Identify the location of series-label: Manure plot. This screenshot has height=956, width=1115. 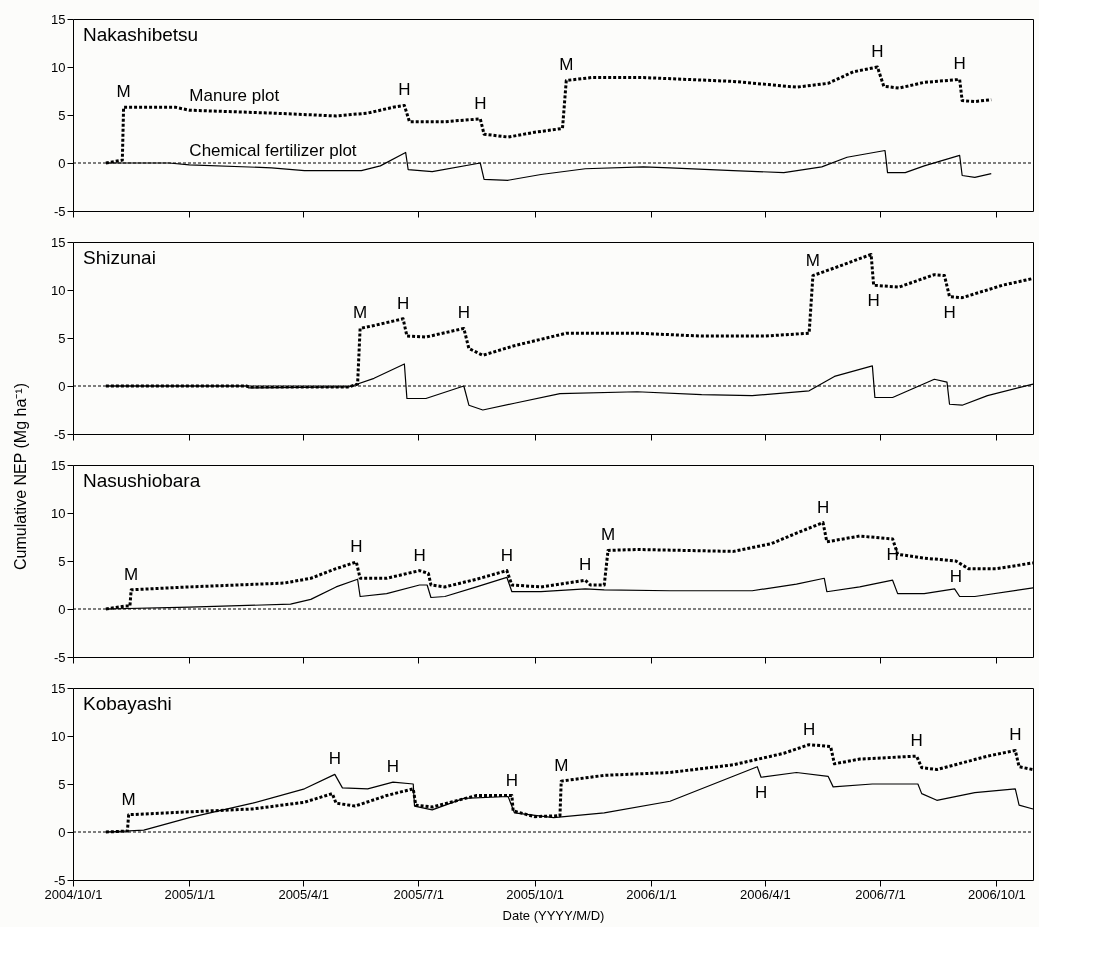
(234, 96).